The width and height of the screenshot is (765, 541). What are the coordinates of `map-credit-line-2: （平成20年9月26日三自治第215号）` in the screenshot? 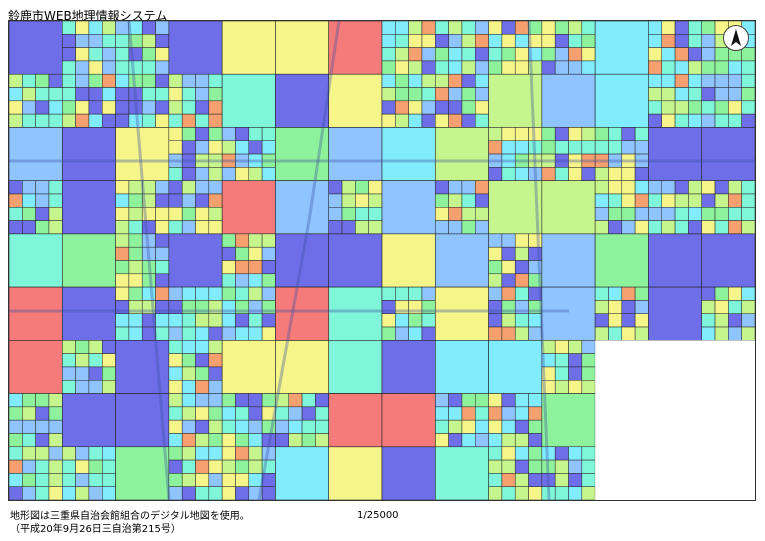 It's located at (95, 529).